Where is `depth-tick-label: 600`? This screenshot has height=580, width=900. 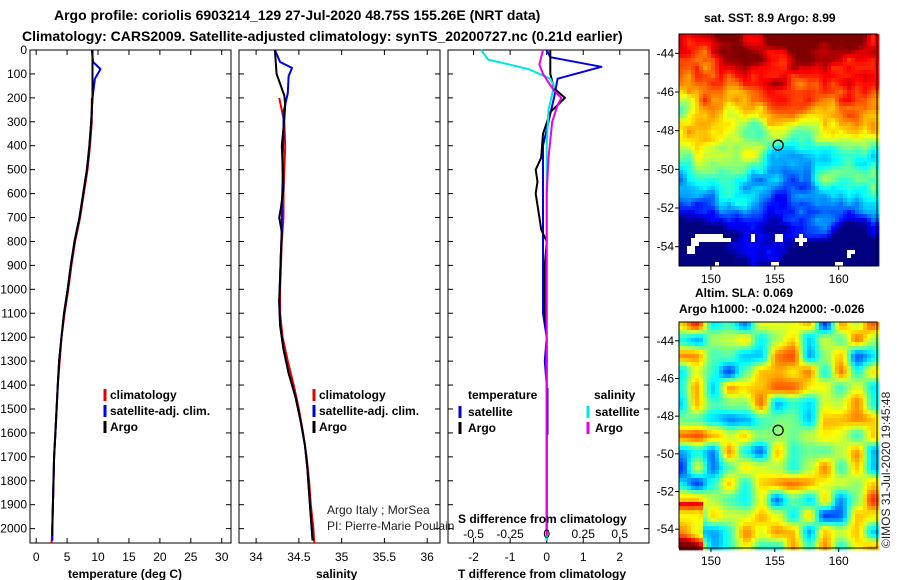 depth-tick-label: 600 is located at coordinates (17, 194).